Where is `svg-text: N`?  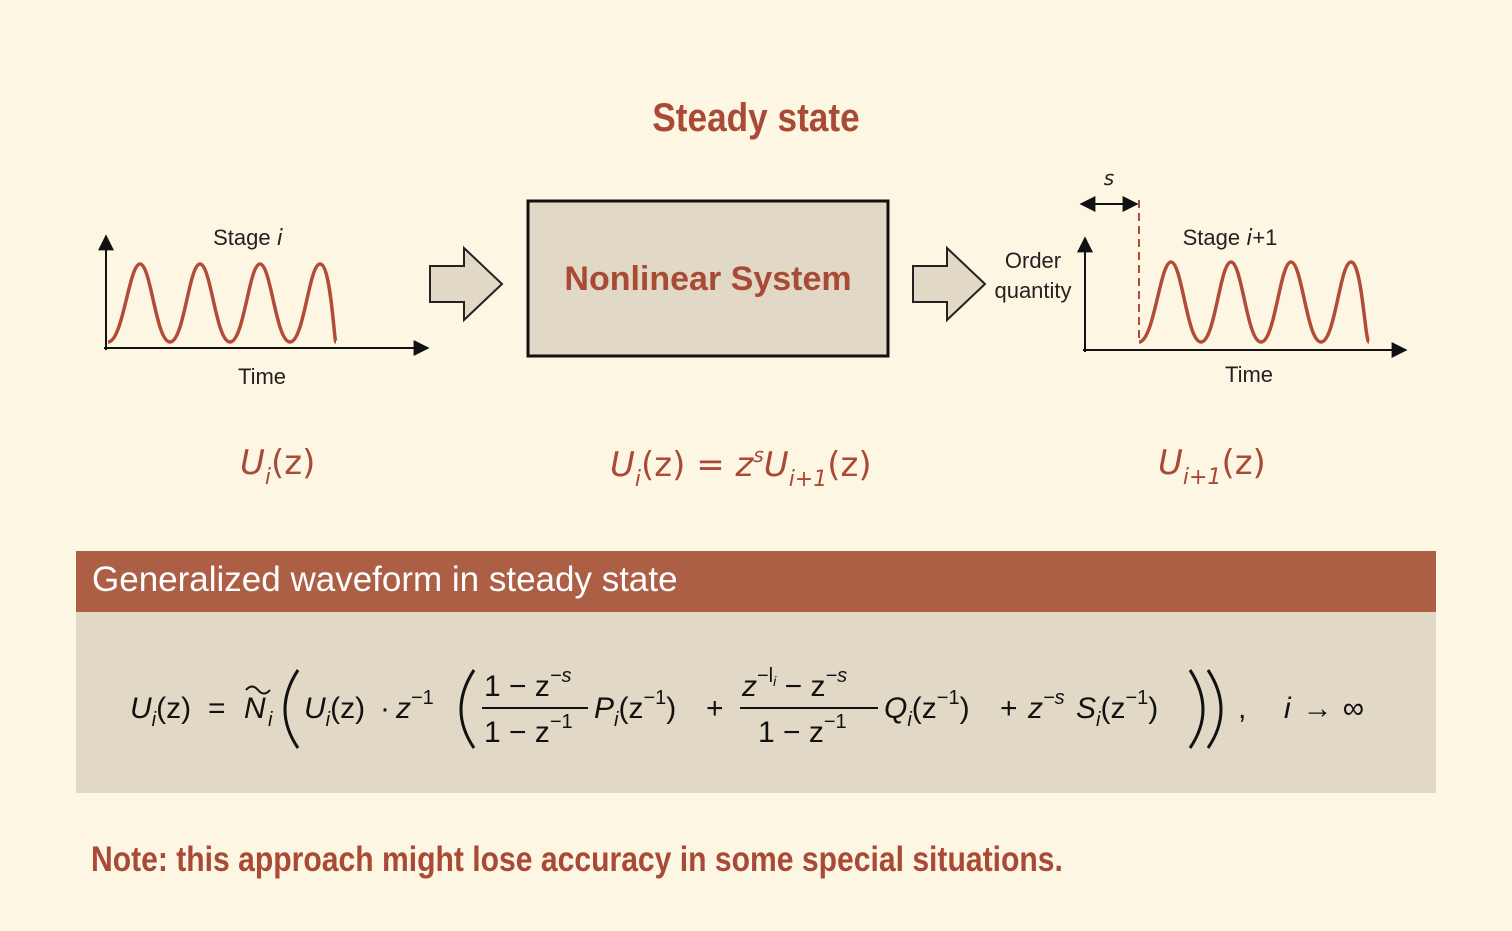
svg-text: N is located at coordinates (255, 708).